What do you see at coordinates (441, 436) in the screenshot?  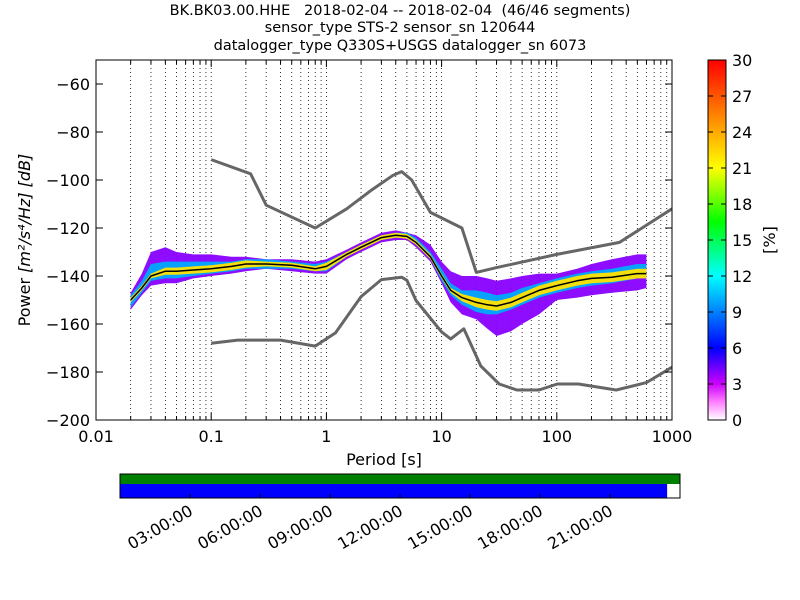 I see `x-tick-label: 10` at bounding box center [441, 436].